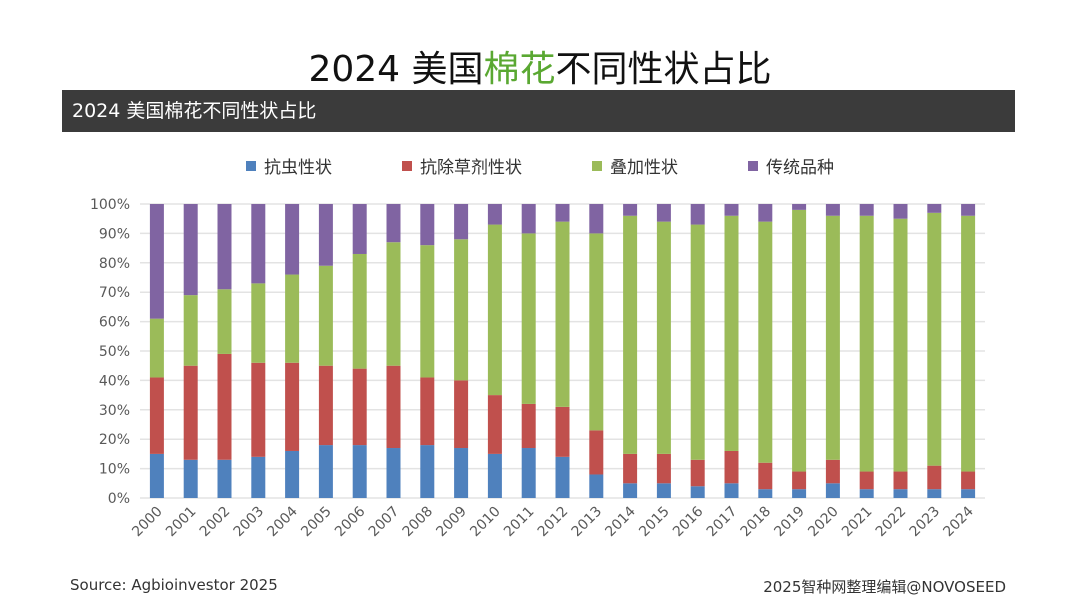 This screenshot has height=608, width=1080. Describe the element at coordinates (298, 168) in the screenshot. I see `legend-label: 抗虫性状` at that location.